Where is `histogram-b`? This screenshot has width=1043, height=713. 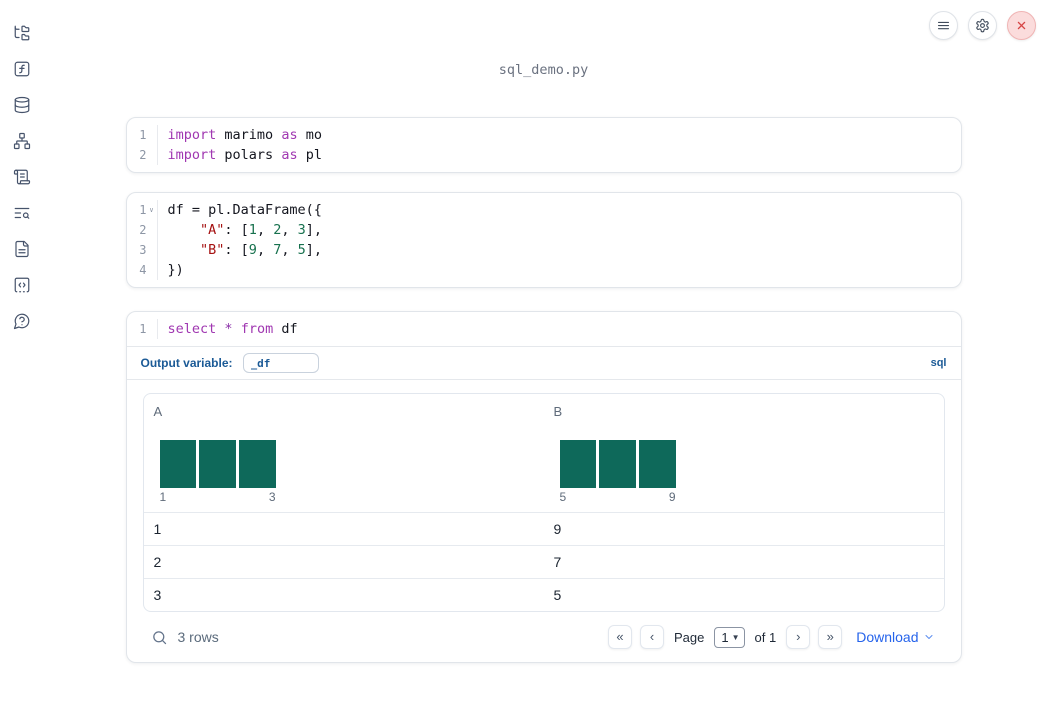
histogram-b is located at coordinates (617, 464).